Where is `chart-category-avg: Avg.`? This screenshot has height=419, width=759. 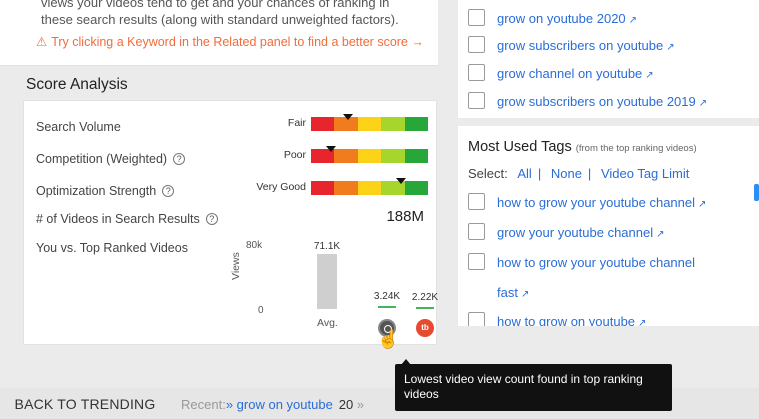 chart-category-avg: Avg. is located at coordinates (327, 323).